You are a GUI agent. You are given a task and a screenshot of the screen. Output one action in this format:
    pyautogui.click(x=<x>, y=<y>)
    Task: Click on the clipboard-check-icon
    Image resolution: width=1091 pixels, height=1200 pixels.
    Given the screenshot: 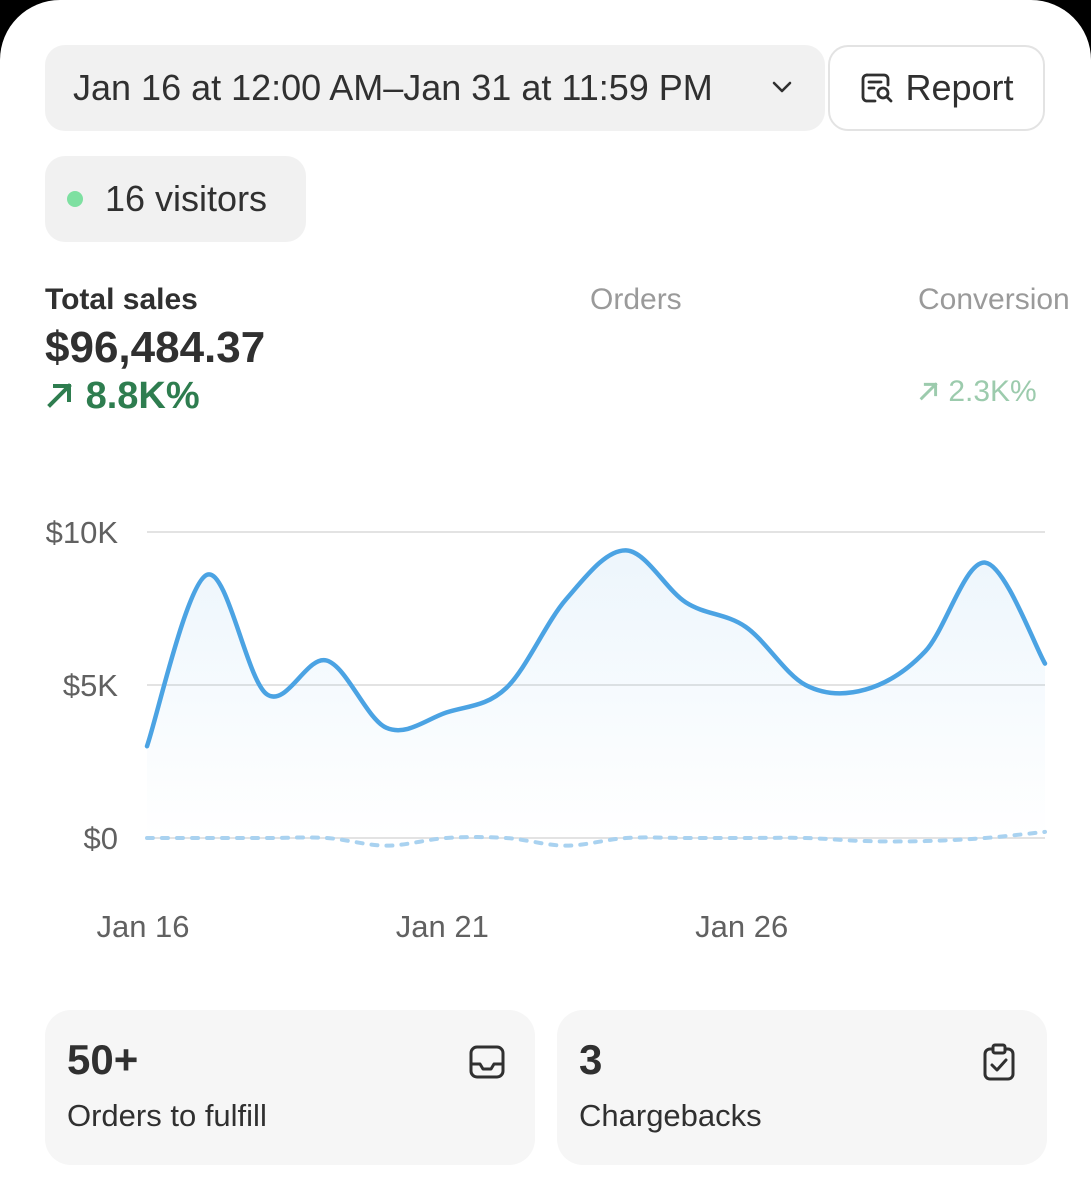 What is the action you would take?
    pyautogui.click(x=999, y=1062)
    